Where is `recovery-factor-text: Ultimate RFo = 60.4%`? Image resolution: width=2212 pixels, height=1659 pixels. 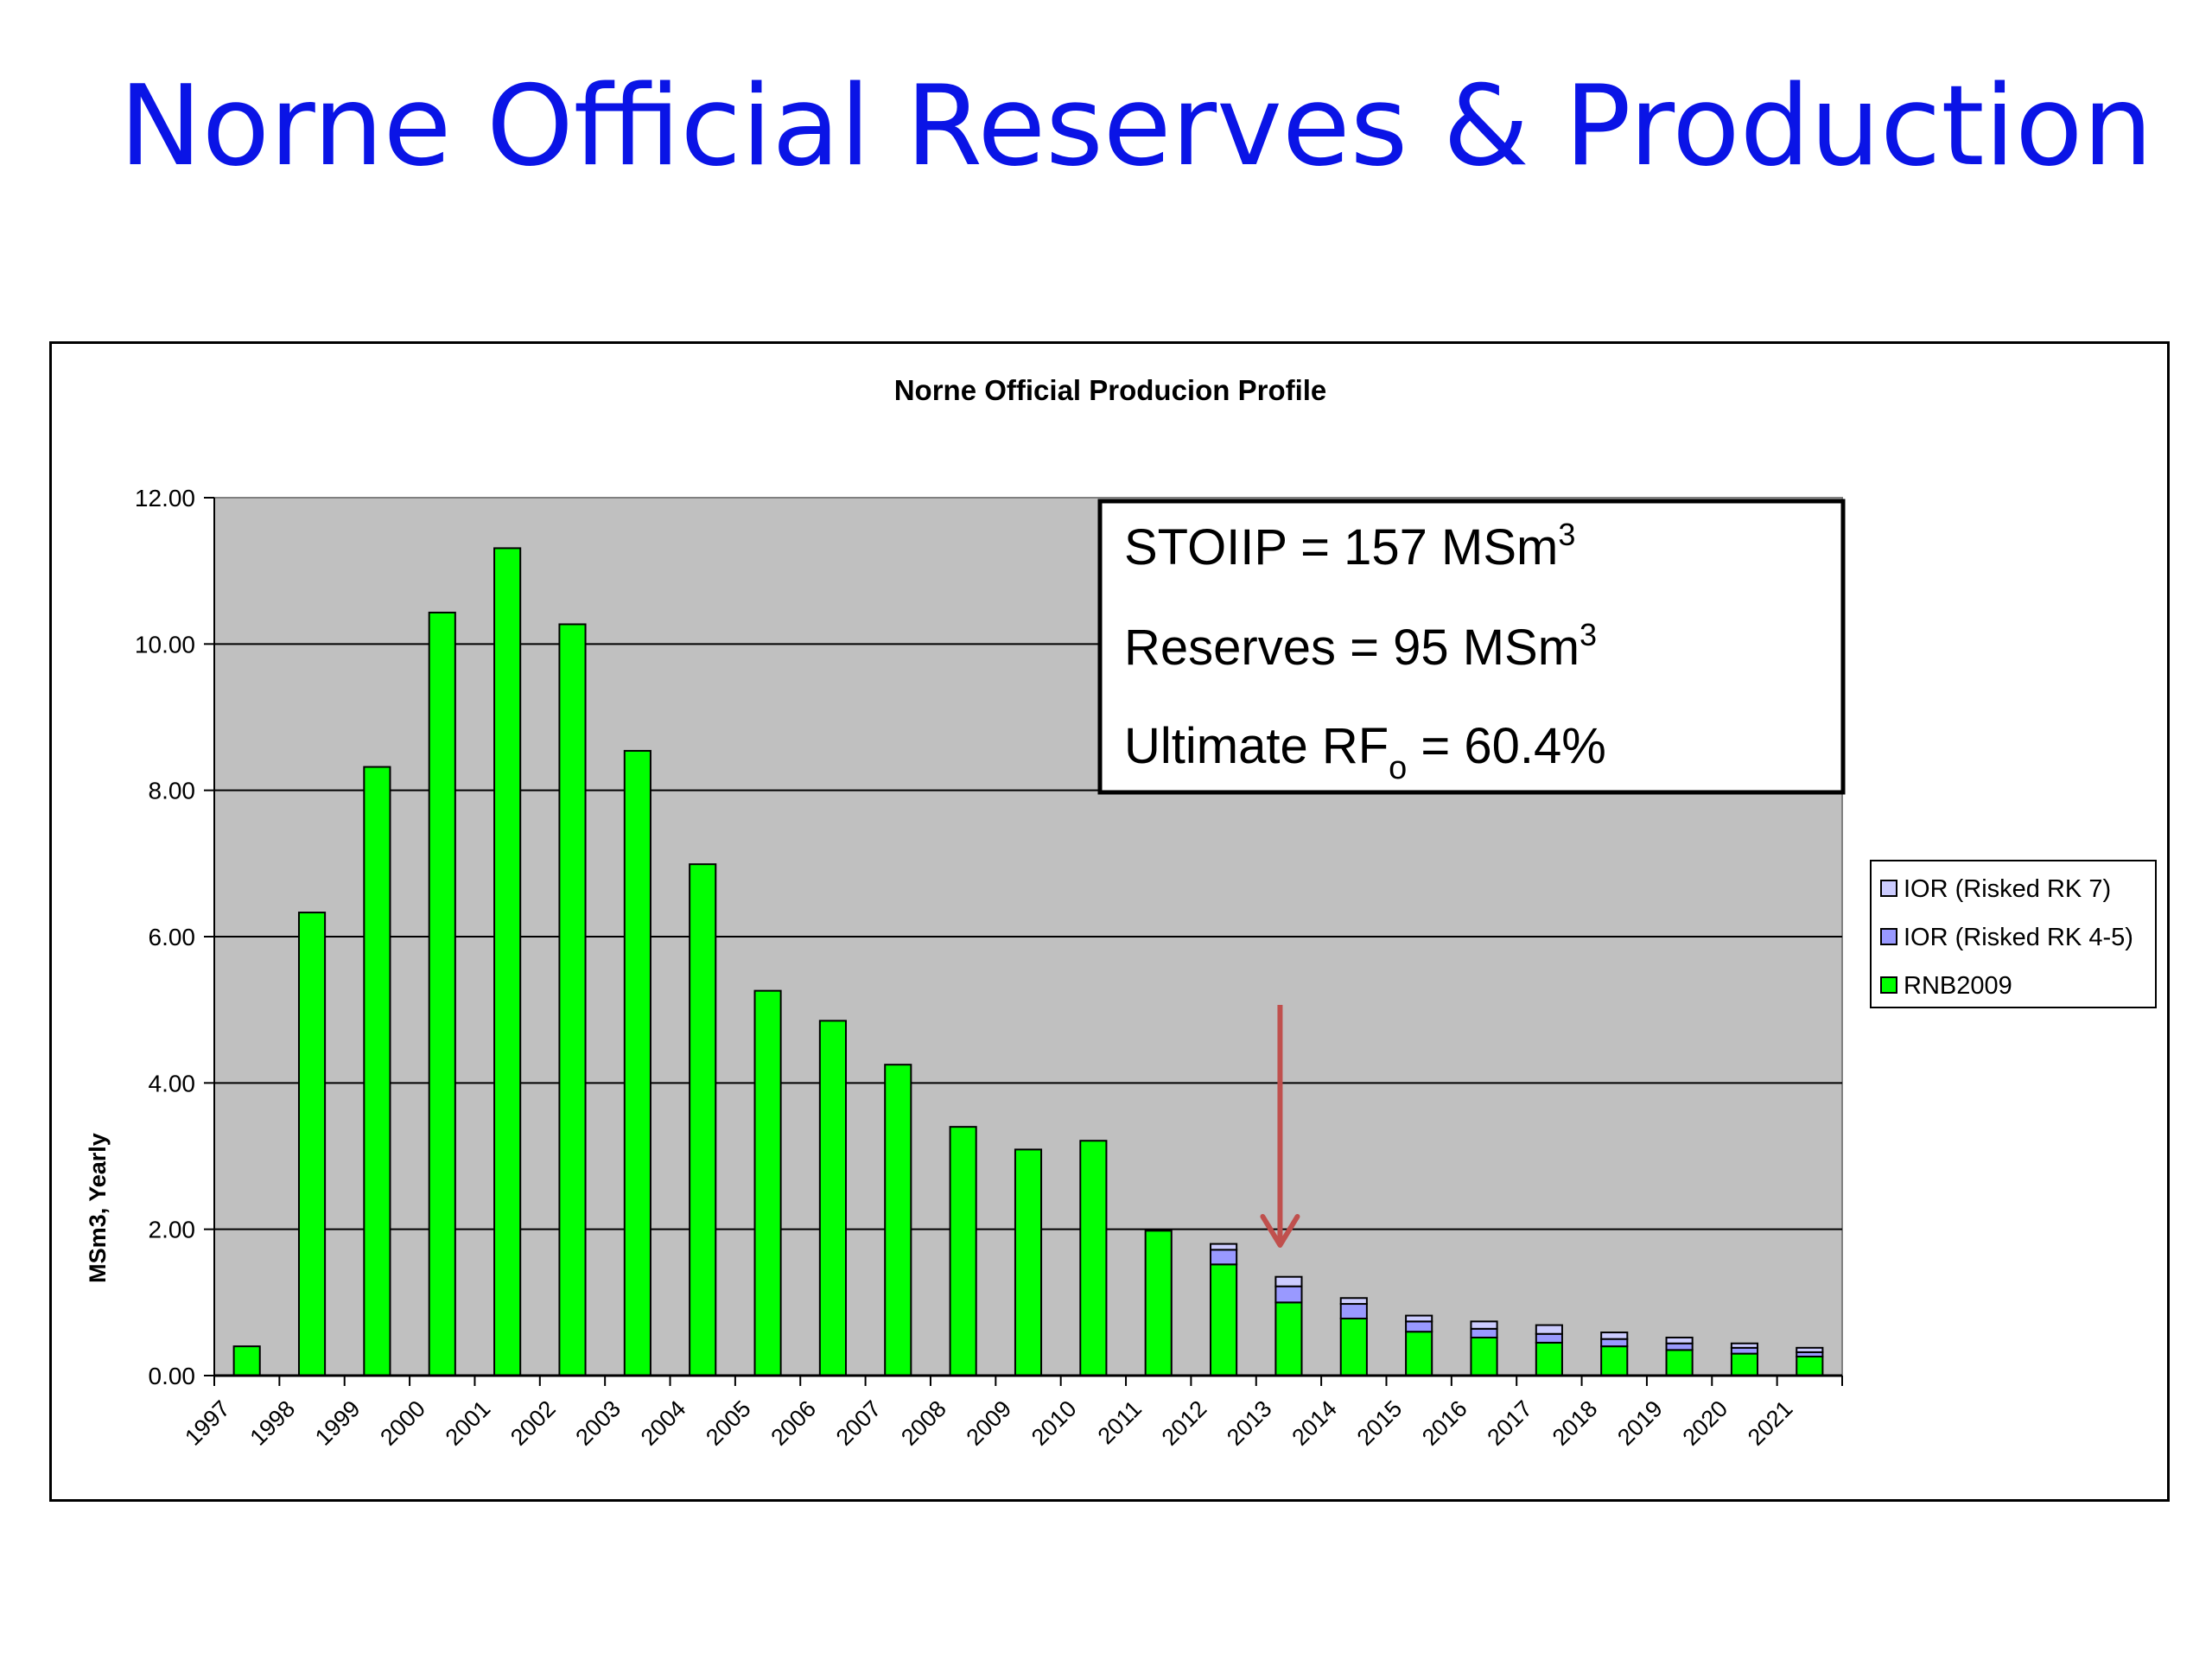
recovery-factor-text: Ultimate RFo = 60.4% is located at coordinates (1365, 752).